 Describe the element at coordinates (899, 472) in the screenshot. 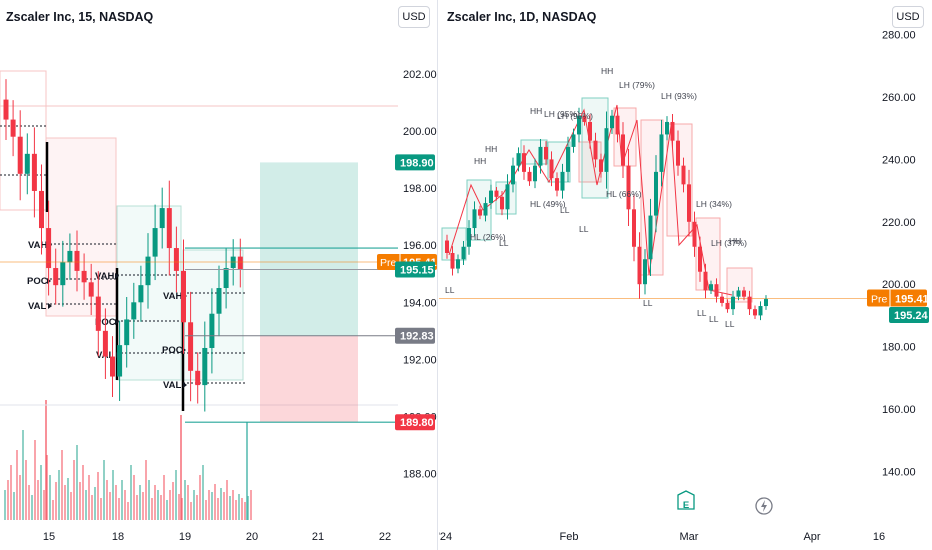

I see `price-tick-label: 140.00` at that location.